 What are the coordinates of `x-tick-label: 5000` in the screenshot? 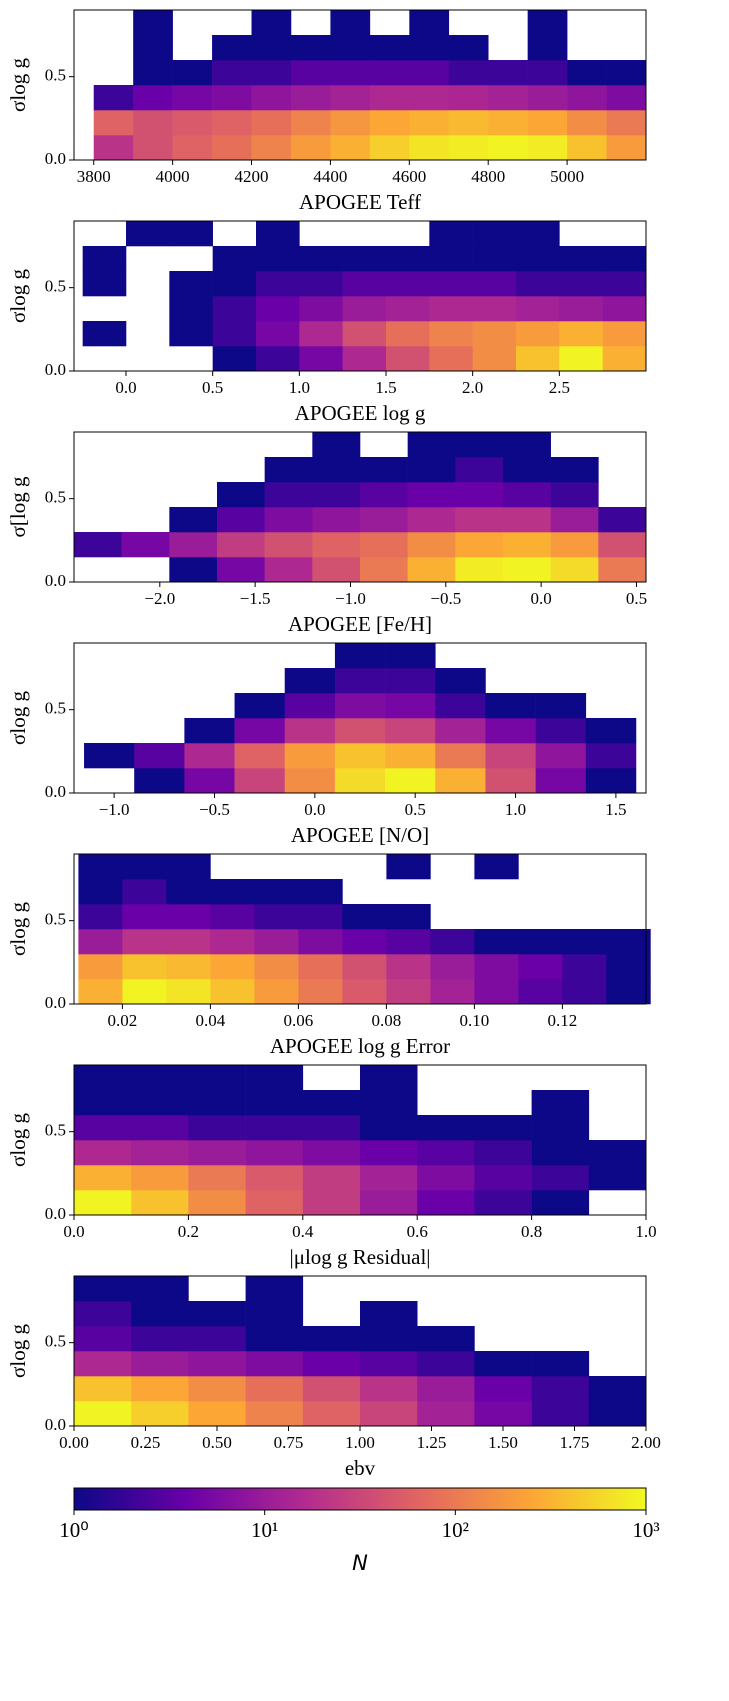 It's located at (567, 176).